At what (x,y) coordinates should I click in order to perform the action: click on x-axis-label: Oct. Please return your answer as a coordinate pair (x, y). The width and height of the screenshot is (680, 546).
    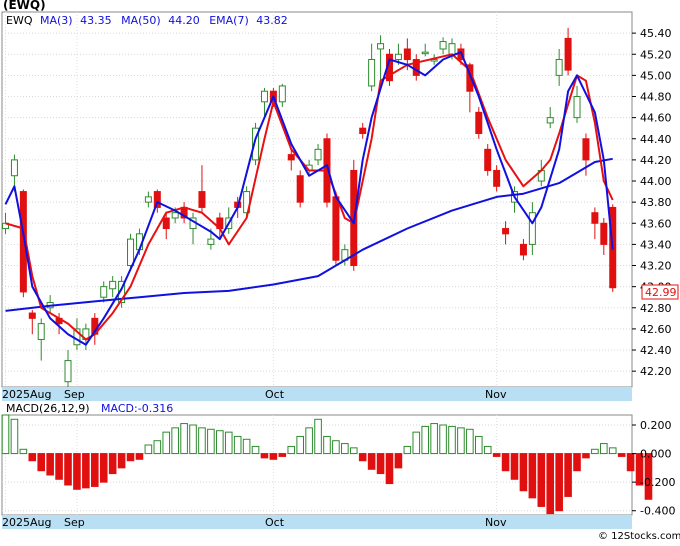
    Looking at the image, I should click on (275, 394).